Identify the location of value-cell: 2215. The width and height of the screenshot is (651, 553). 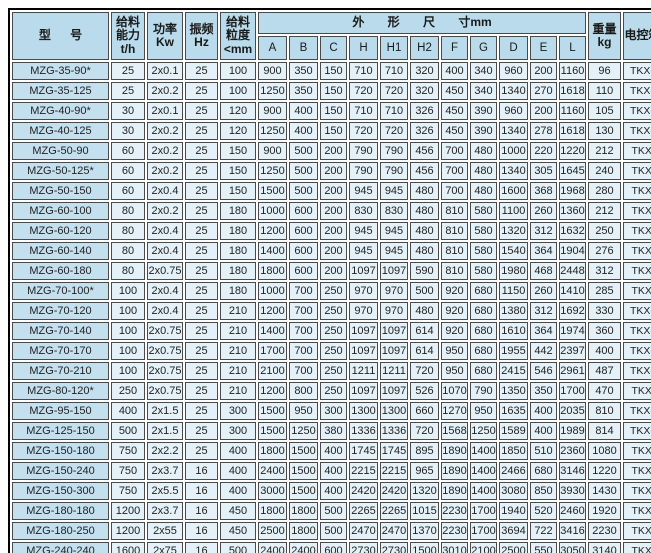
(394, 471).